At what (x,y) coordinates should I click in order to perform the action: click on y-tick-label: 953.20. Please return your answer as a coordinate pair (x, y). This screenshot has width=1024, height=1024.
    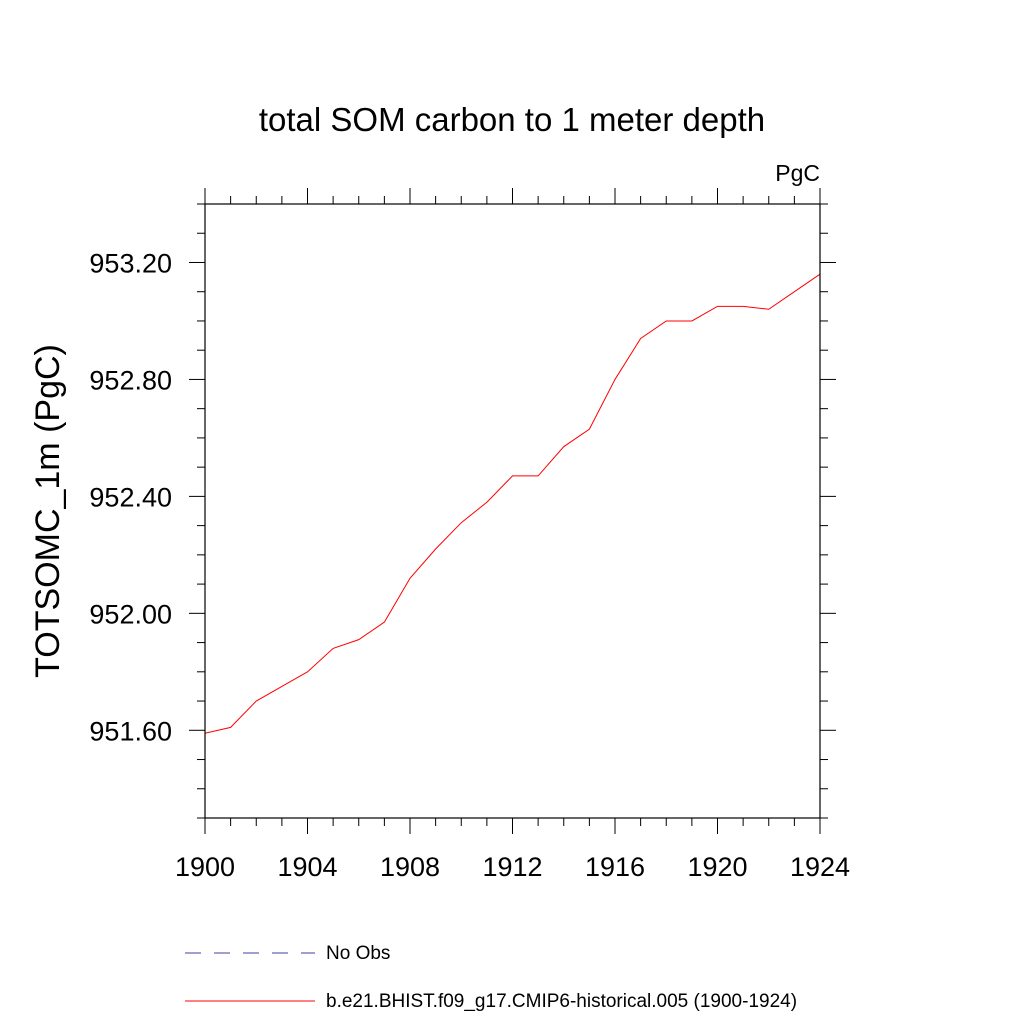
    Looking at the image, I should click on (130, 263).